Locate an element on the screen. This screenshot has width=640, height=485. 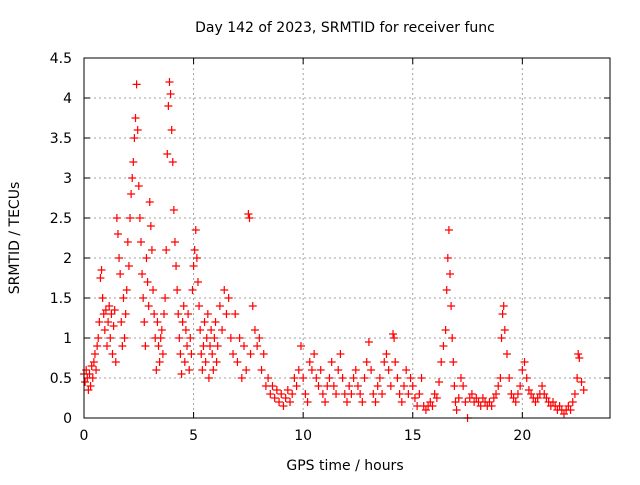
y-tick-label: 4 is located at coordinates (67, 99).